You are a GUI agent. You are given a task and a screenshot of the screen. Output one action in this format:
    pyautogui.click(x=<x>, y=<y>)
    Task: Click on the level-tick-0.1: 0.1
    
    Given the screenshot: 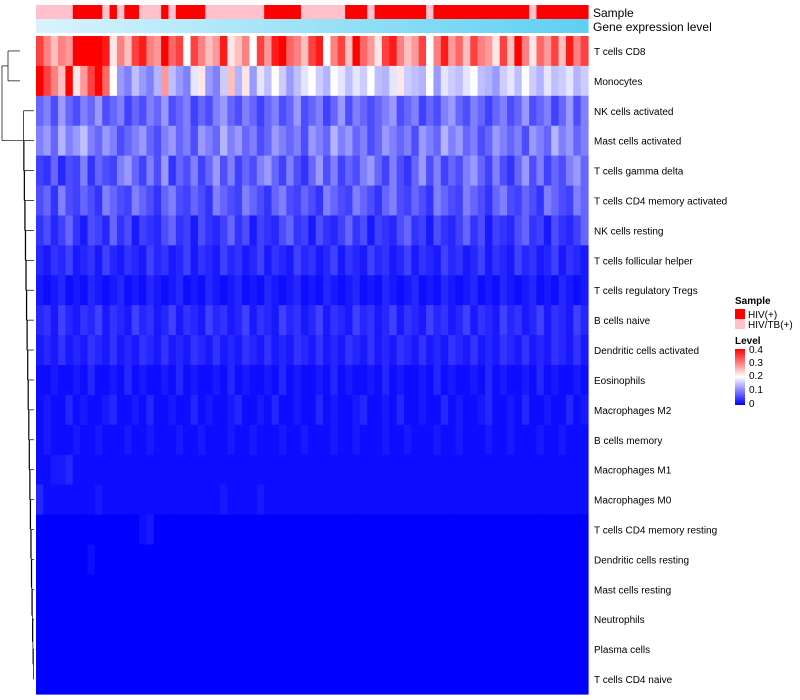 What is the action you would take?
    pyautogui.click(x=756, y=390)
    